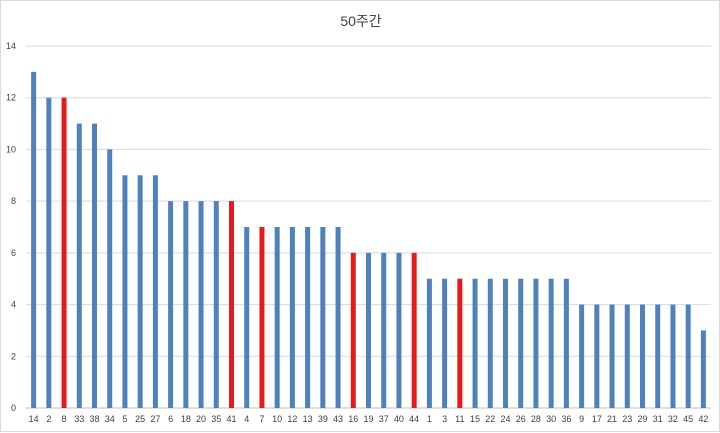 This screenshot has height=433, width=720. What do you see at coordinates (201, 419) in the screenshot?
I see `x-tick-label: 20` at bounding box center [201, 419].